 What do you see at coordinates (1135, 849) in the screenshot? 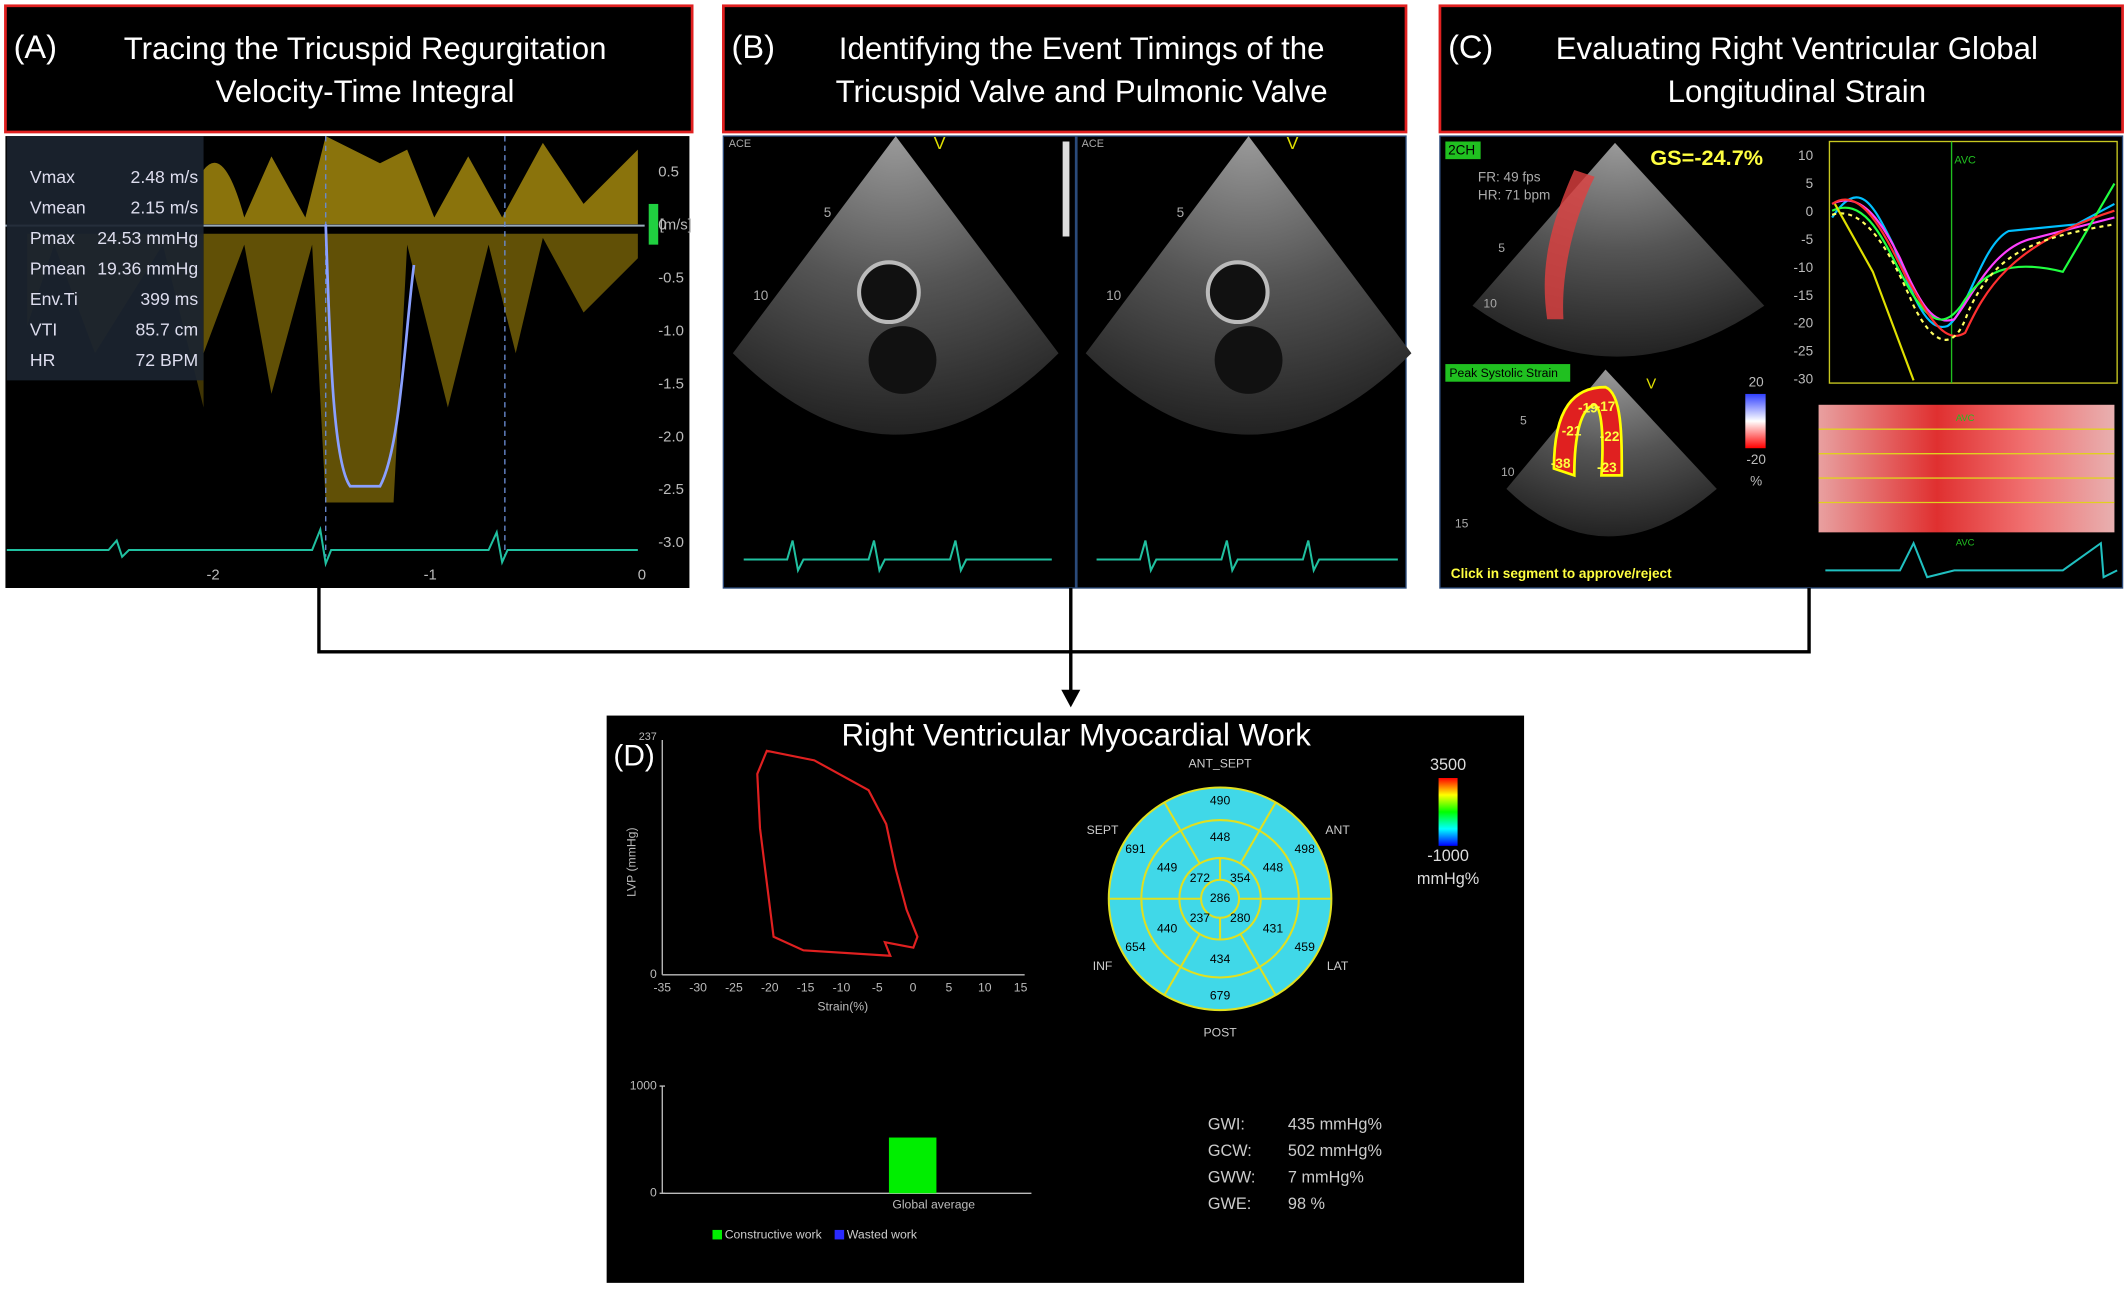
I see `segment-value: 691` at bounding box center [1135, 849].